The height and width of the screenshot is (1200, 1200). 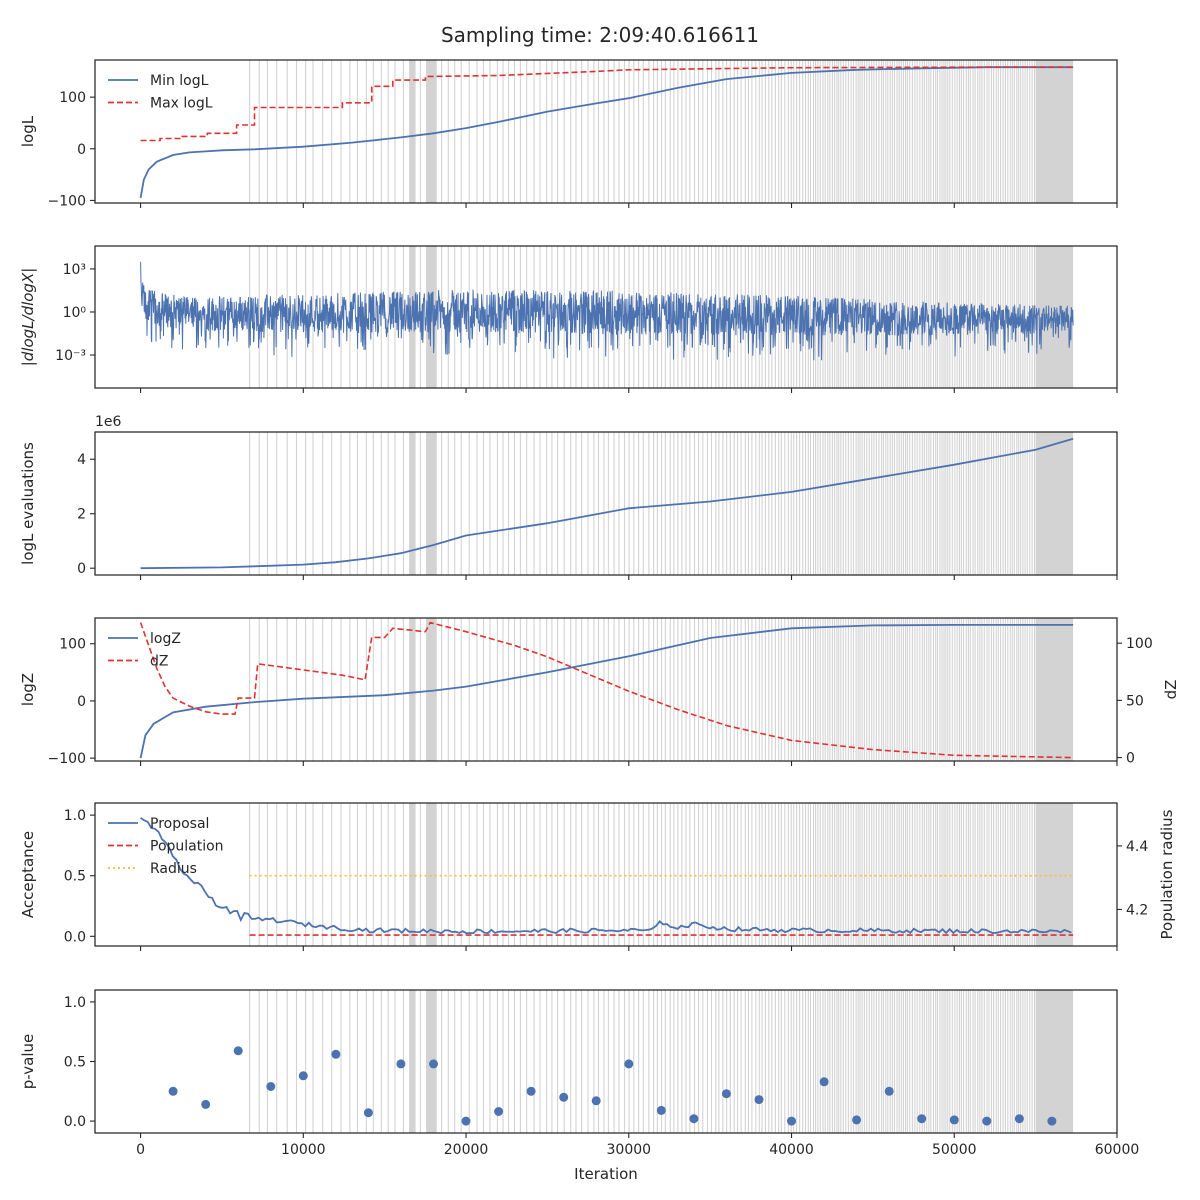 What do you see at coordinates (81, 460) in the screenshot?
I see `y-tick-label: 4` at bounding box center [81, 460].